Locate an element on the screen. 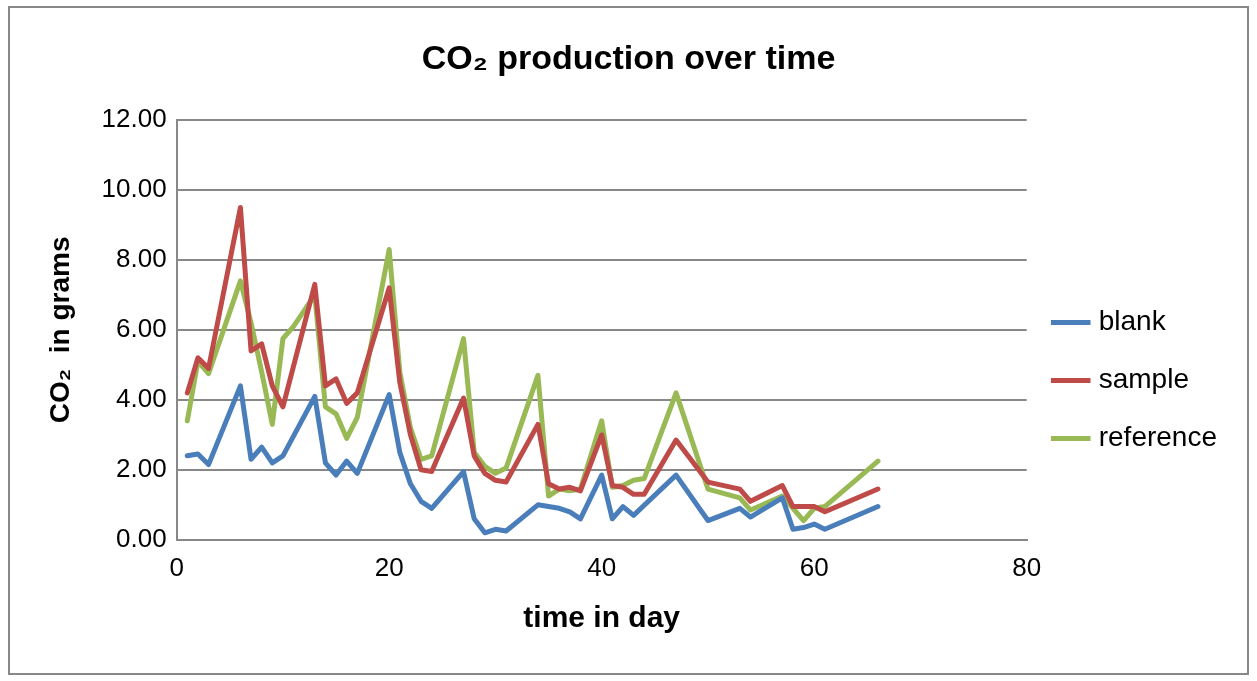 The width and height of the screenshot is (1257, 681). legend-label: reference is located at coordinates (1158, 437).